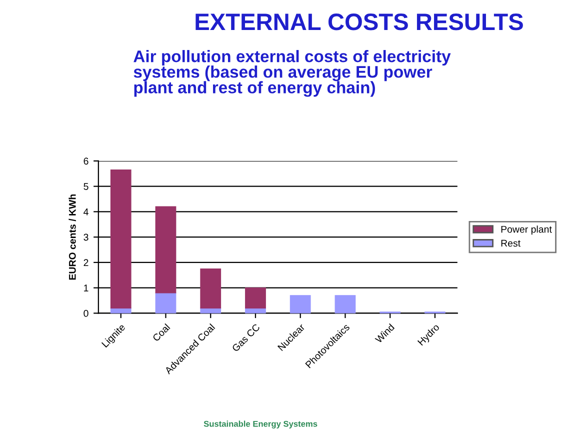 The width and height of the screenshot is (579, 435). Describe the element at coordinates (86, 288) in the screenshot. I see `y-tick-label: 1` at that location.